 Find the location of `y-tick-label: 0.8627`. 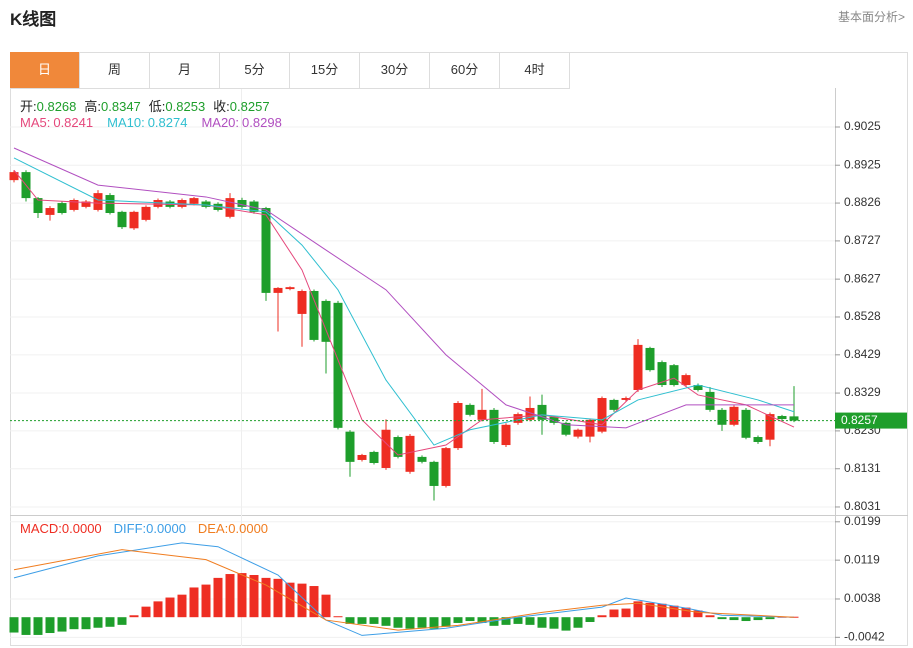

y-tick-label: 0.8627 is located at coordinates (862, 278).